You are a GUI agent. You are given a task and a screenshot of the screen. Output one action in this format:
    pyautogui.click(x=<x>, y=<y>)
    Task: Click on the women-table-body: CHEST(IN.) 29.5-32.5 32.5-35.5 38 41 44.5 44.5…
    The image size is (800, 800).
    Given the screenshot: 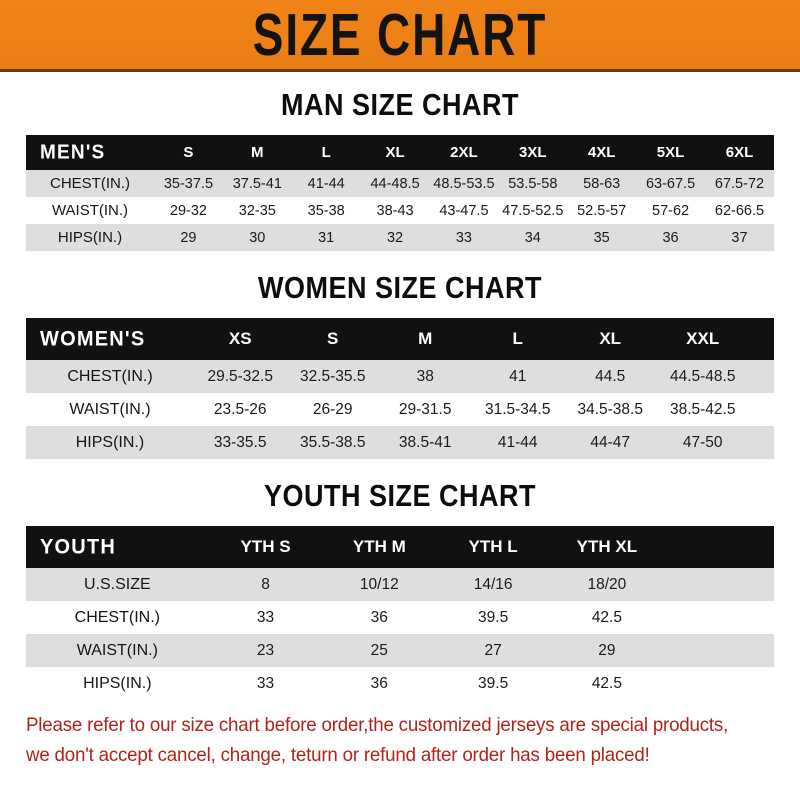 What is the action you would take?
    pyautogui.click(x=400, y=409)
    